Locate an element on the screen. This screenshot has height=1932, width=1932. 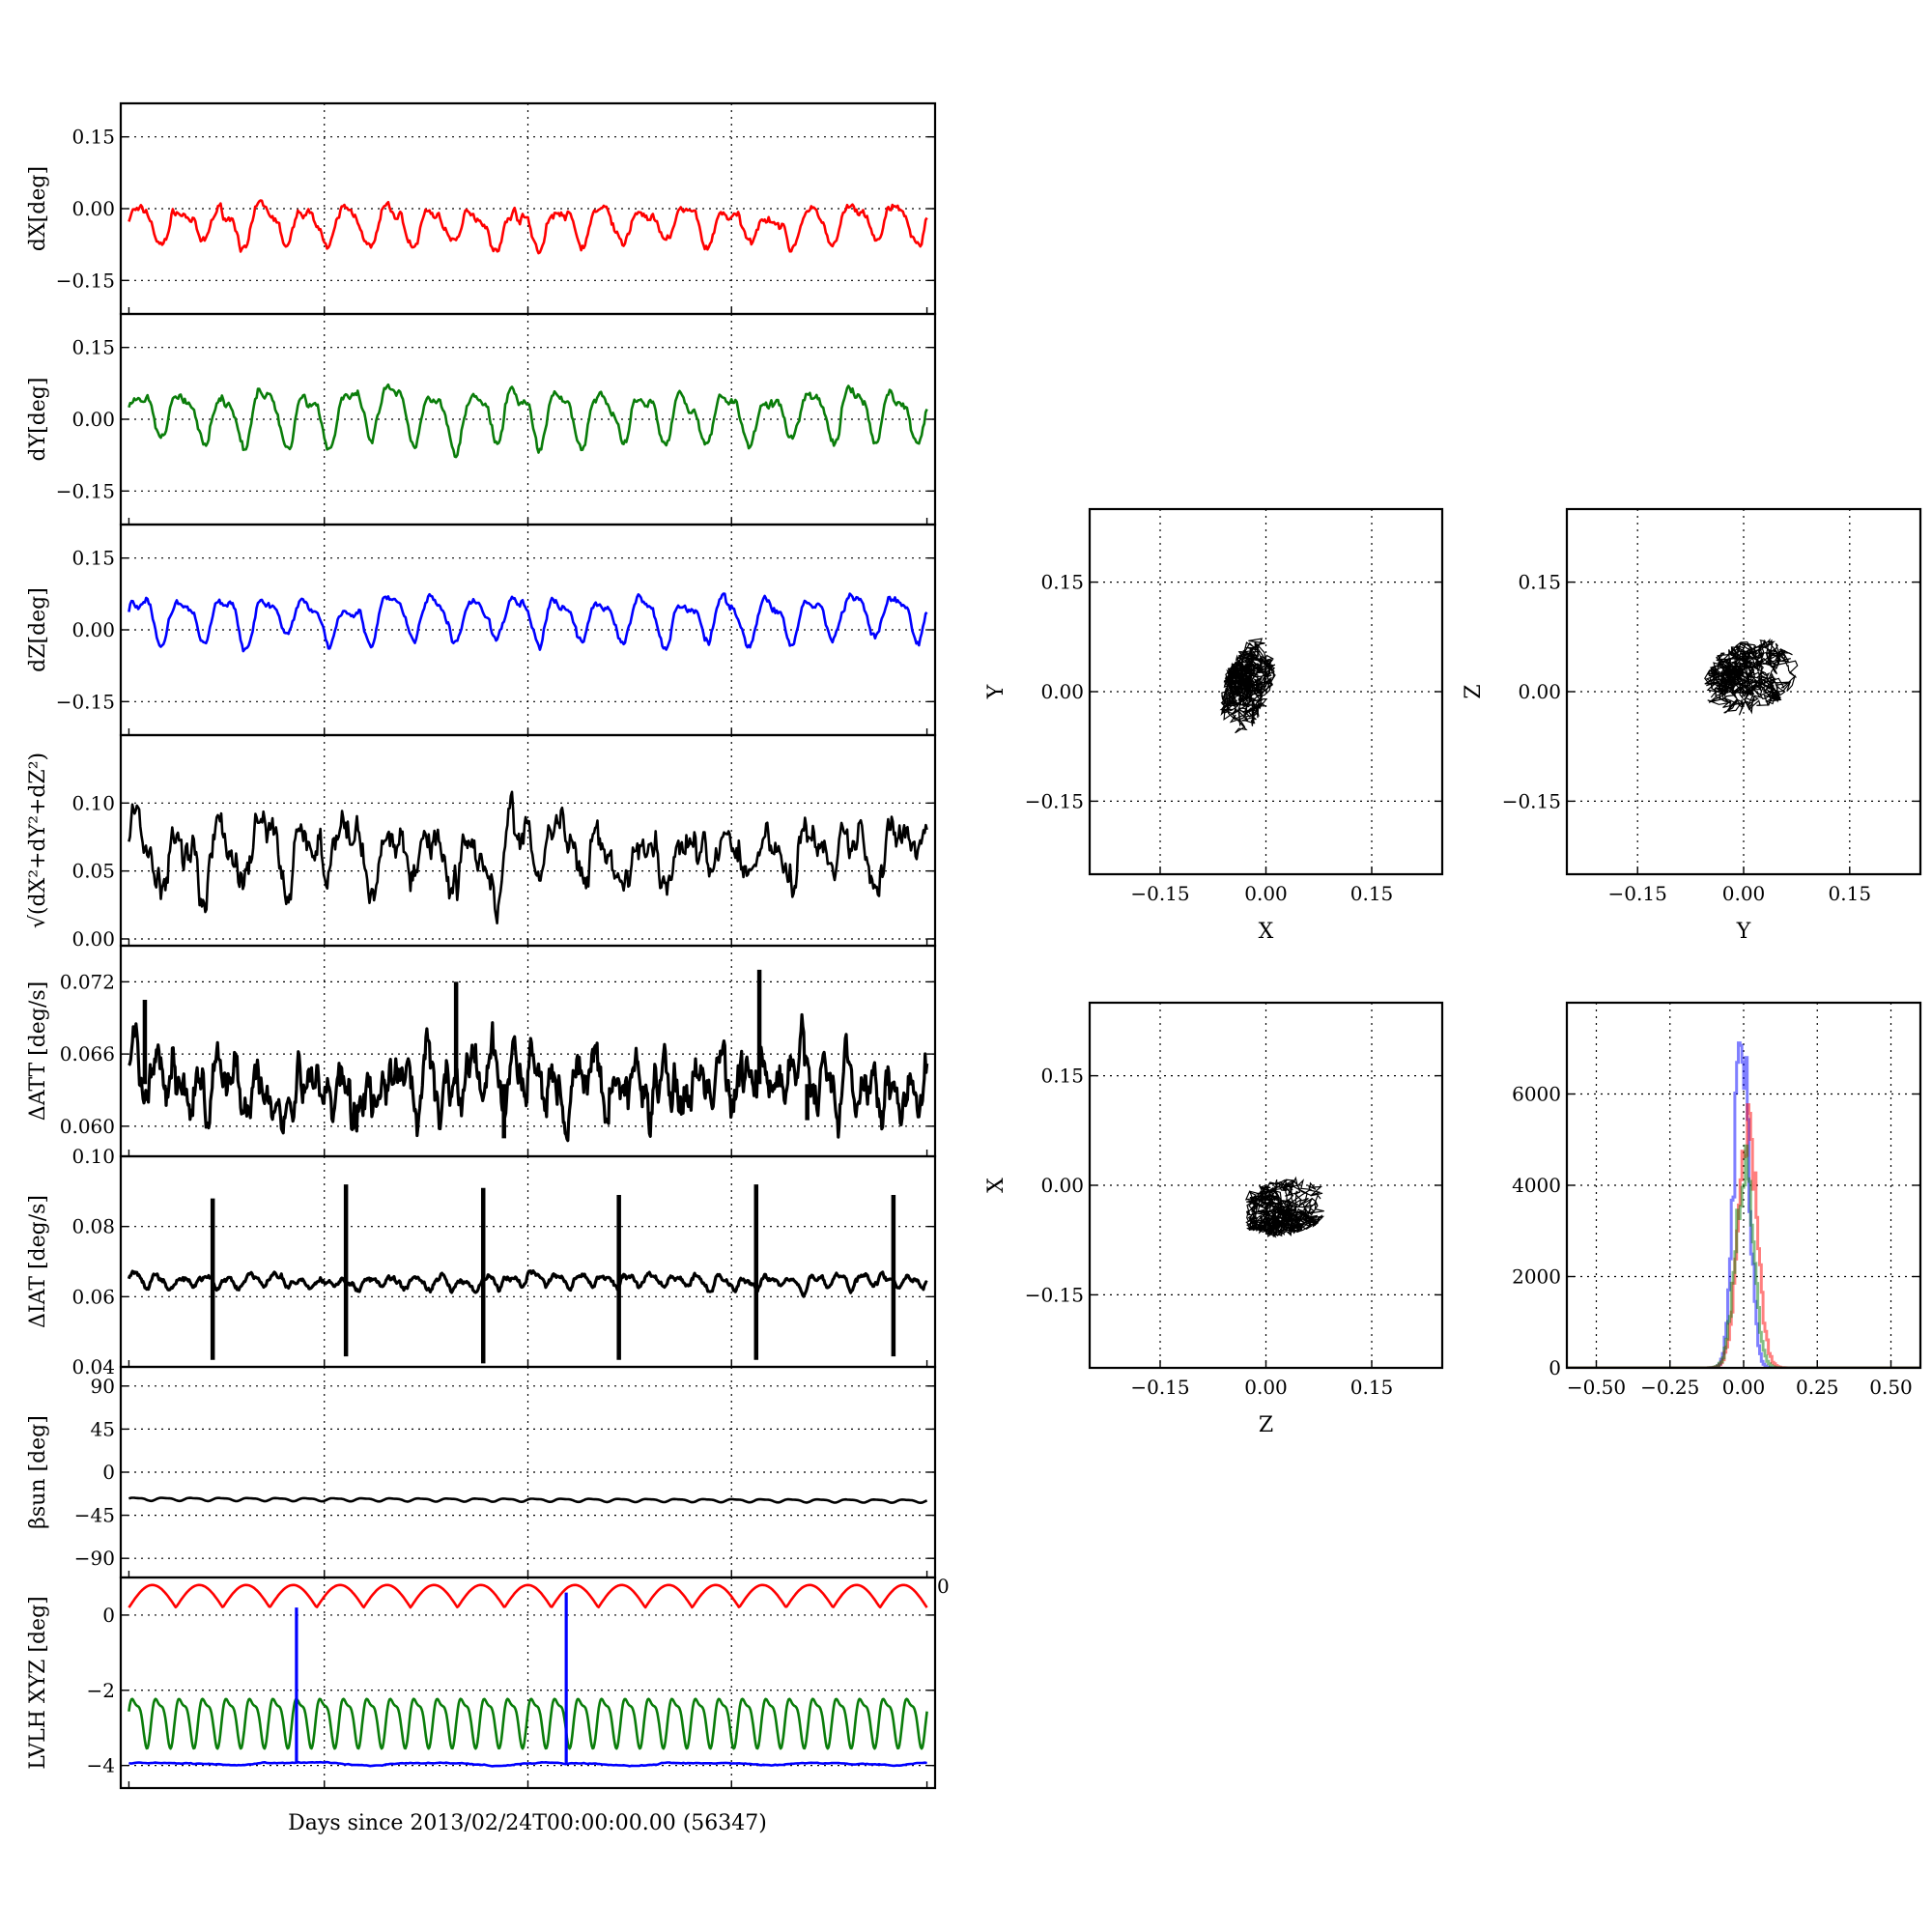
ytick-label-zx-2: −0.15 is located at coordinates (1054, 1294).